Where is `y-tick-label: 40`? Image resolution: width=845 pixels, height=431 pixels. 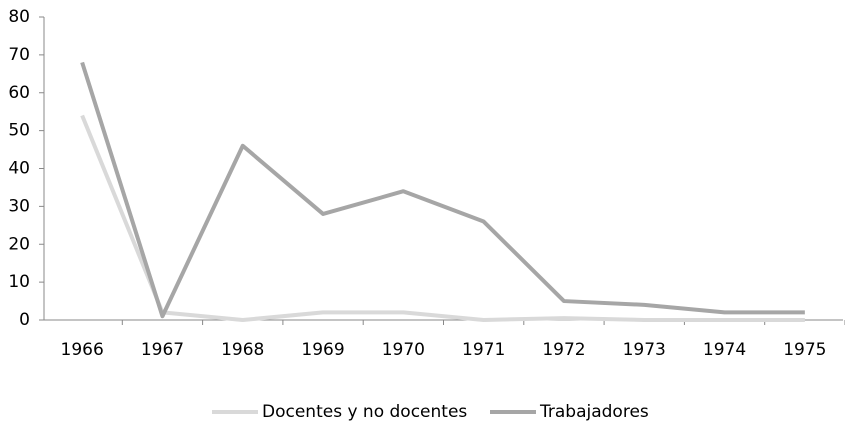 y-tick-label: 40 is located at coordinates (19, 169).